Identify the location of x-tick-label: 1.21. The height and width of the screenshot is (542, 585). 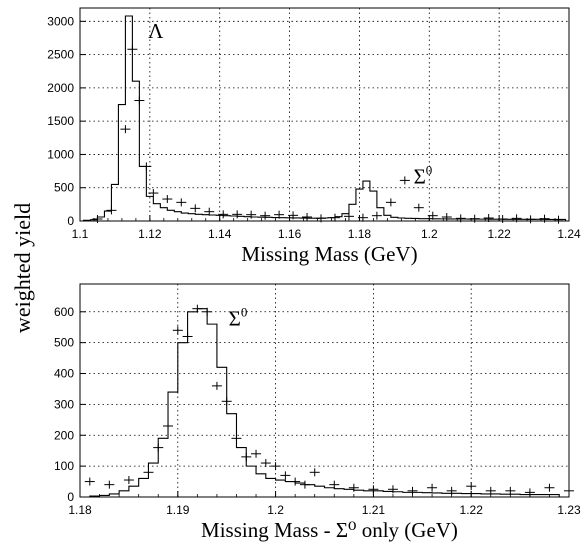
(374, 510).